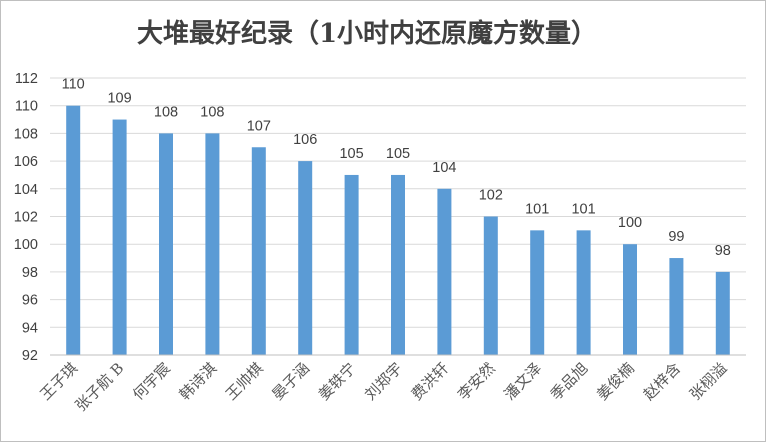 The image size is (768, 444). Describe the element at coordinates (630, 223) in the screenshot. I see `data-label: 100` at that location.